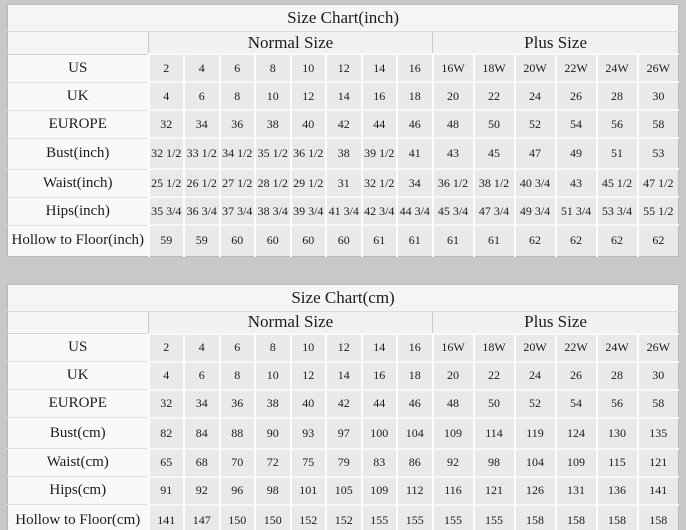 Image resolution: width=686 pixels, height=530 pixels. I want to click on table-row: US 2 4 6 8 10 12 14 16 16W 18W 20W 22W 24W 26W, so click(343, 67).